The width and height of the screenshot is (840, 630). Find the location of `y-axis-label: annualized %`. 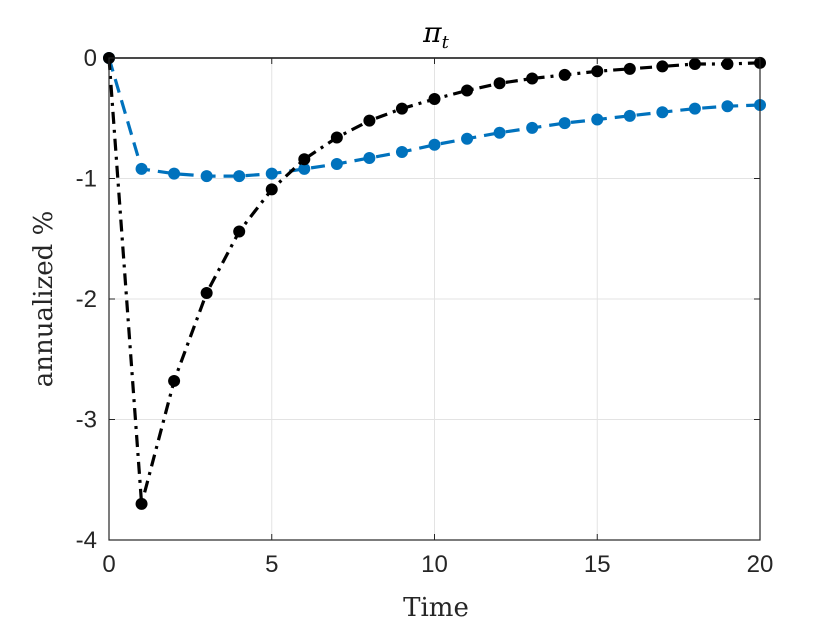

y-axis-label: annualized % is located at coordinates (44, 299).